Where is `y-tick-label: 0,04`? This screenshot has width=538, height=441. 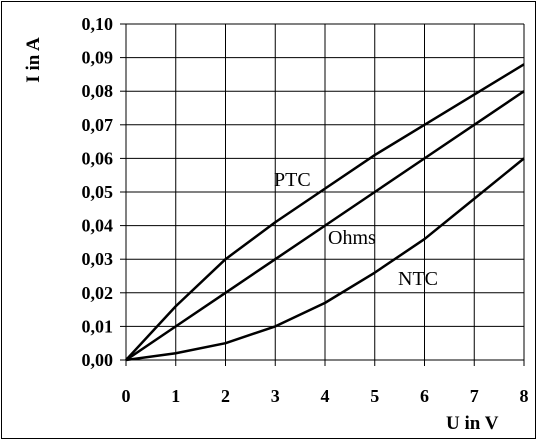 y-tick-label: 0,04 is located at coordinates (98, 226).